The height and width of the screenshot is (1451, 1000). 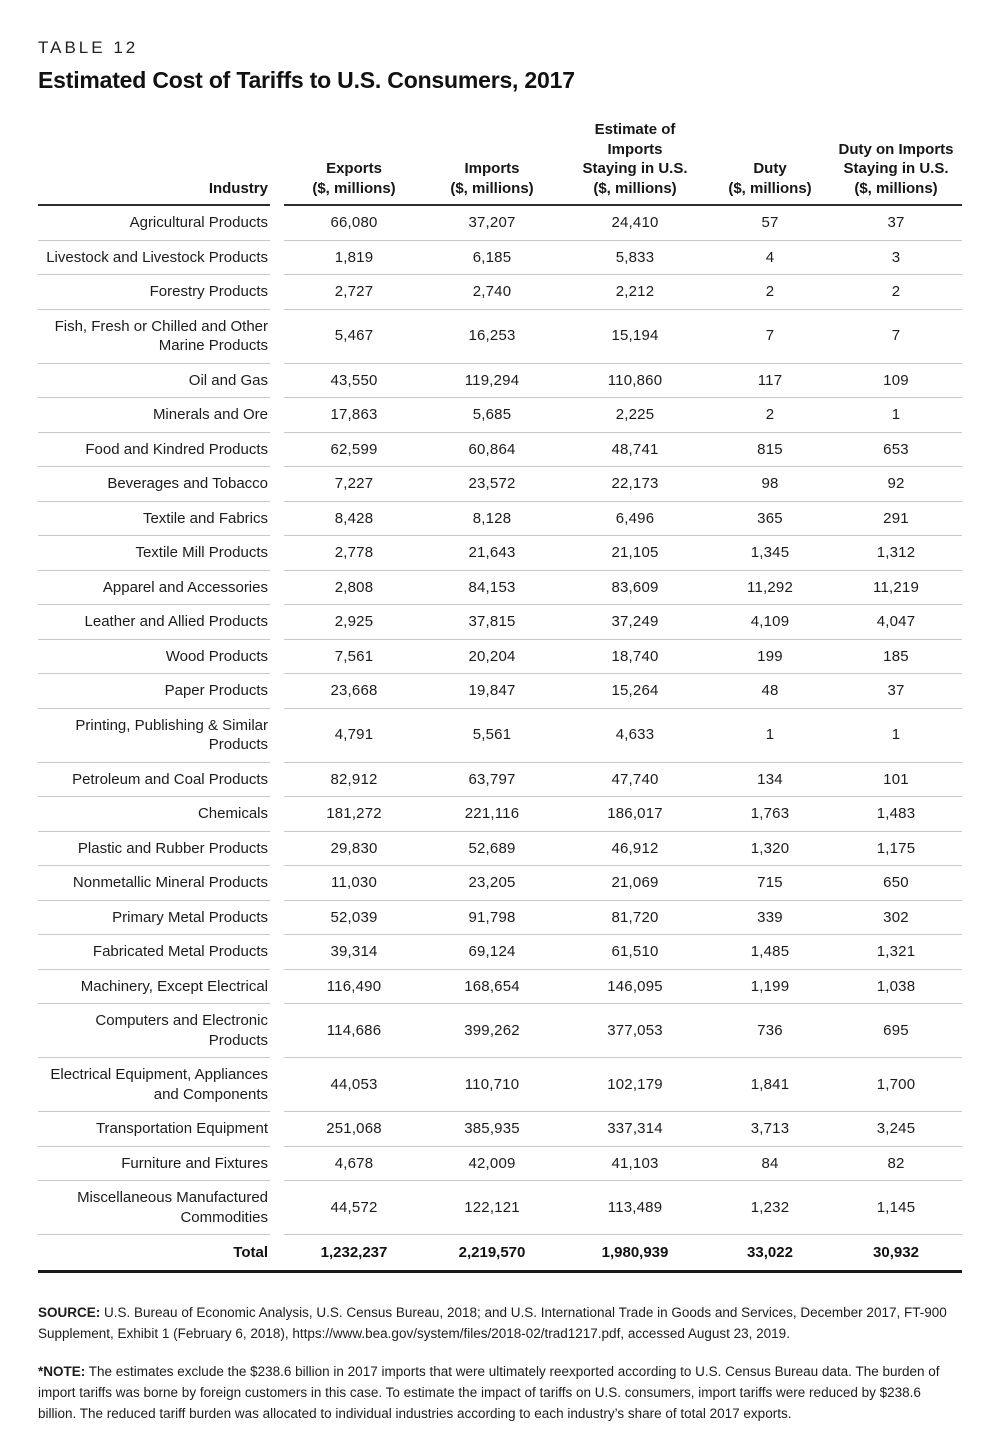 What do you see at coordinates (635, 735) in the screenshot?
I see `imports-staying-cell: 4,633` at bounding box center [635, 735].